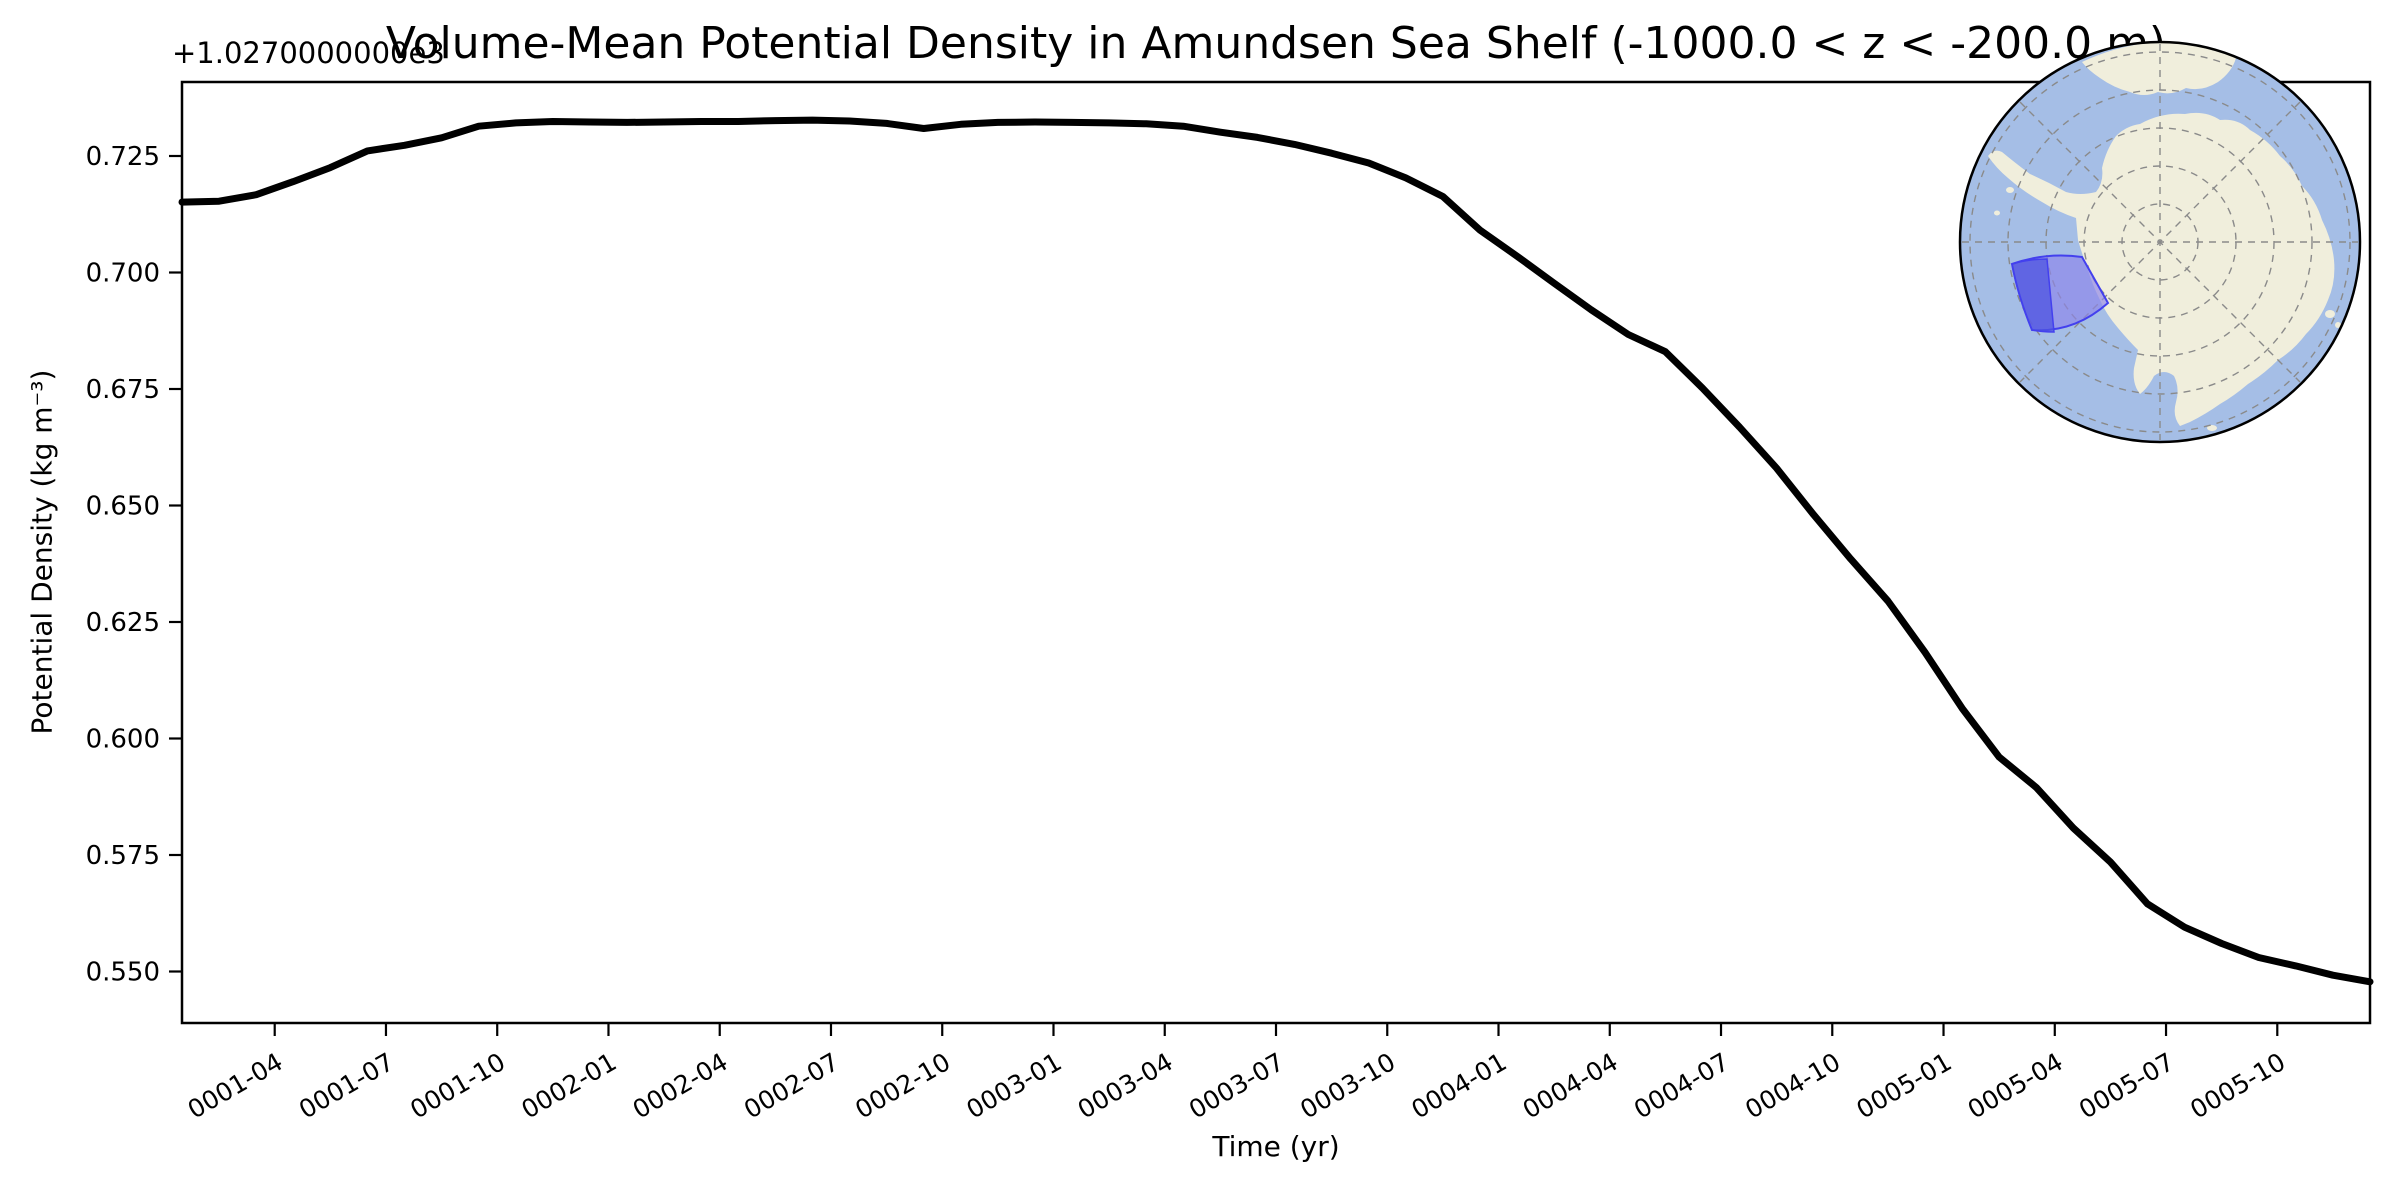  I want to click on antarctica-landmass, so click(2160, 239).